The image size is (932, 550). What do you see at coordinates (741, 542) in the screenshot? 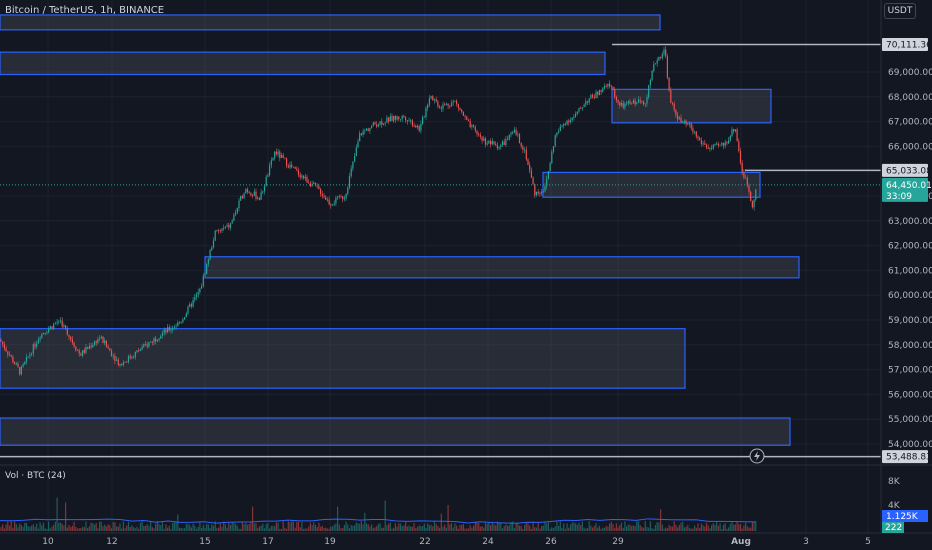
I see `time-axis-label: Aug` at bounding box center [741, 542].